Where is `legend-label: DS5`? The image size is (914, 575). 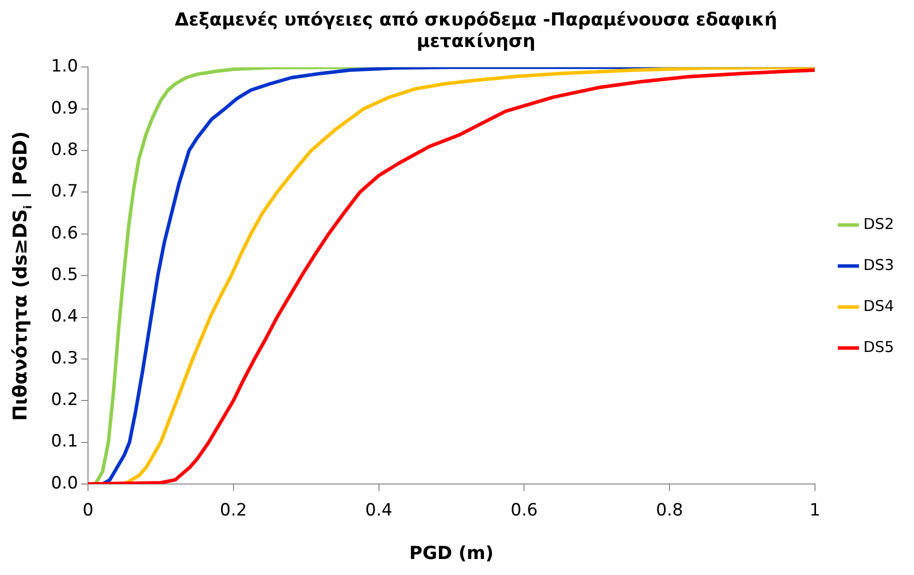
legend-label: DS5 is located at coordinates (878, 347).